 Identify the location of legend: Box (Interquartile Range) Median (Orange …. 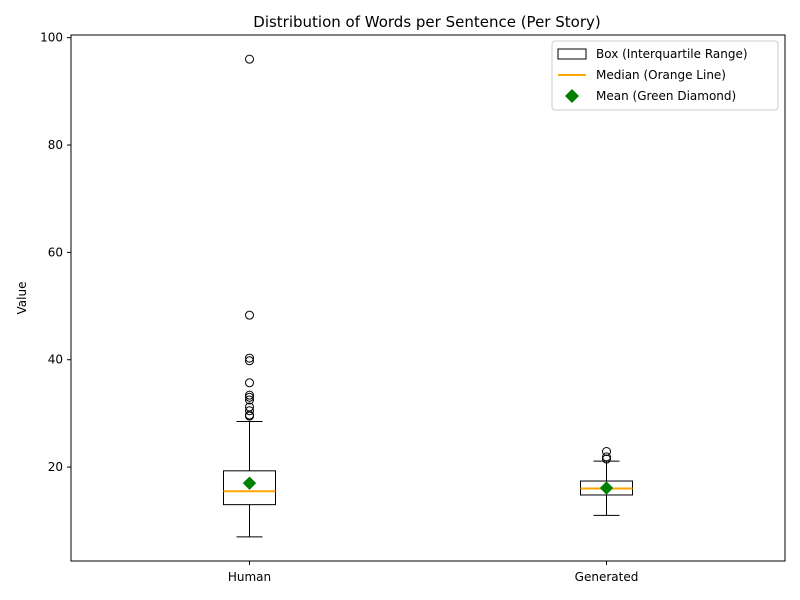
(665, 75).